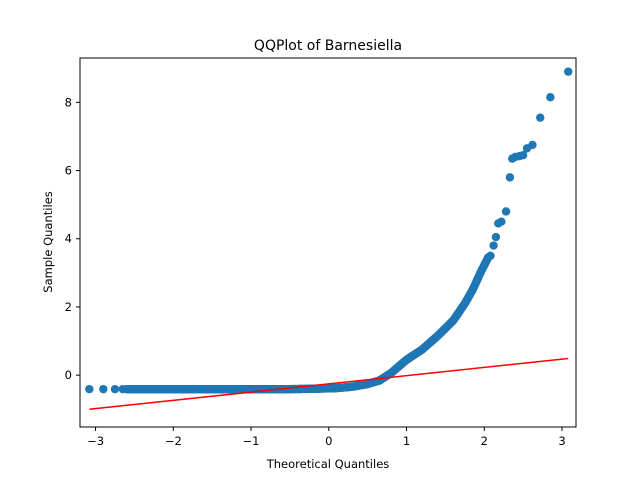 This screenshot has width=640, height=480. Describe the element at coordinates (251, 441) in the screenshot. I see `x-tick-label: −1` at that location.